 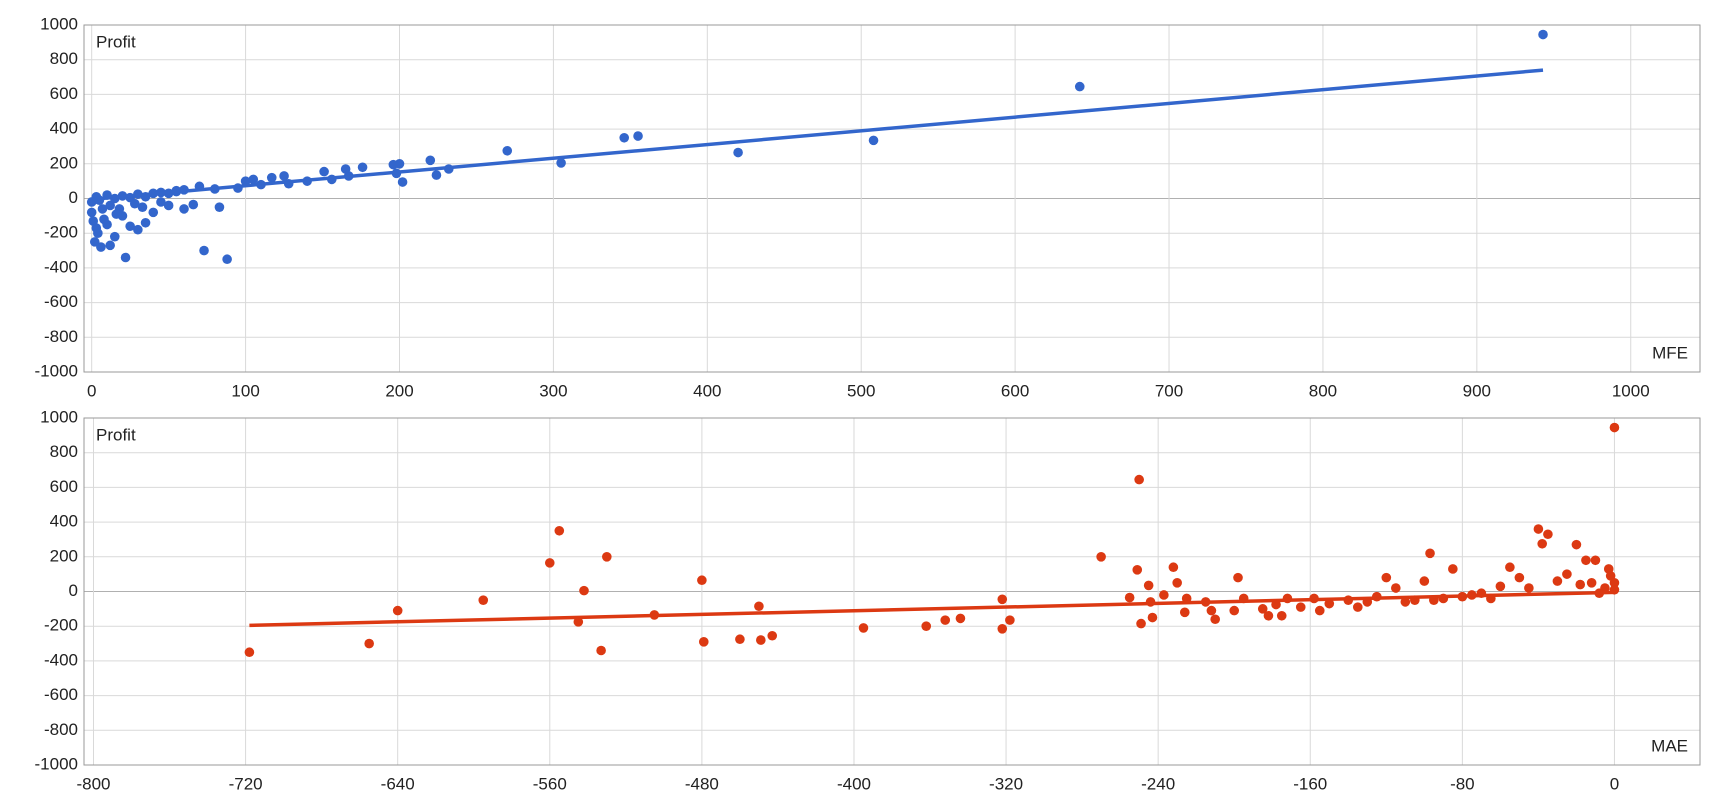 I want to click on x-tick-label: 800, so click(x=1323, y=390).